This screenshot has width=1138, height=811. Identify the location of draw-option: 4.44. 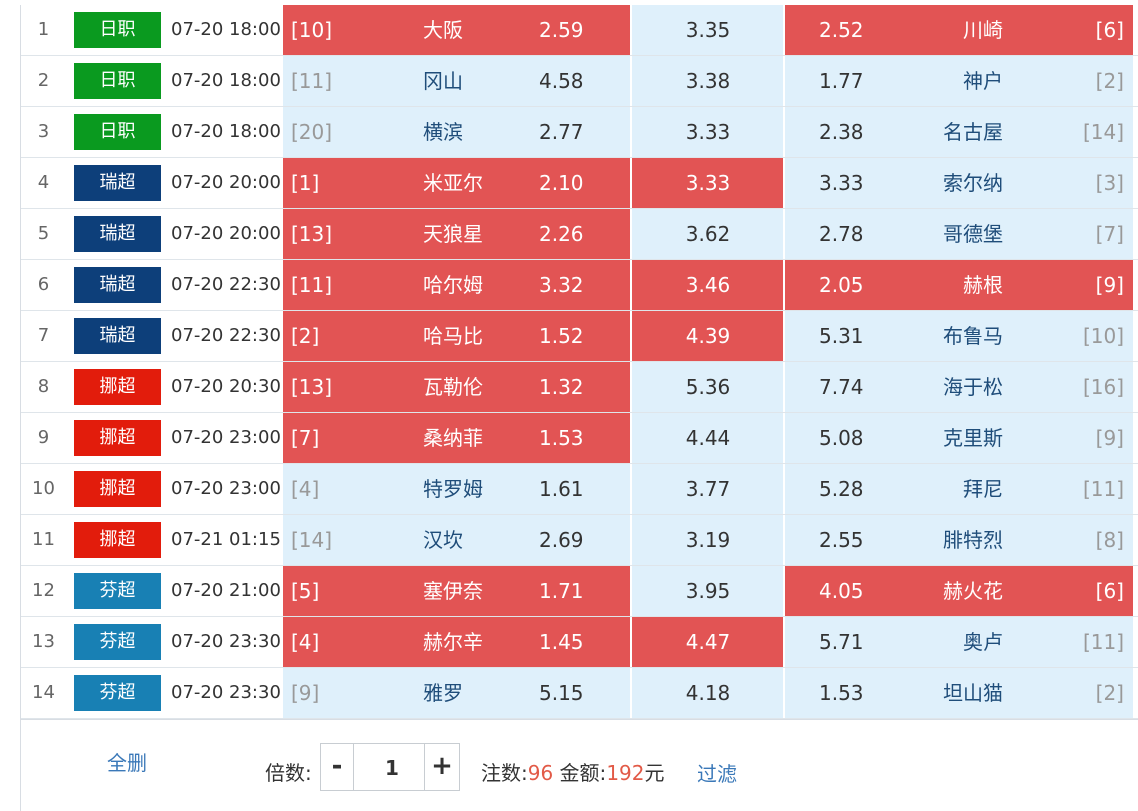
(708, 438).